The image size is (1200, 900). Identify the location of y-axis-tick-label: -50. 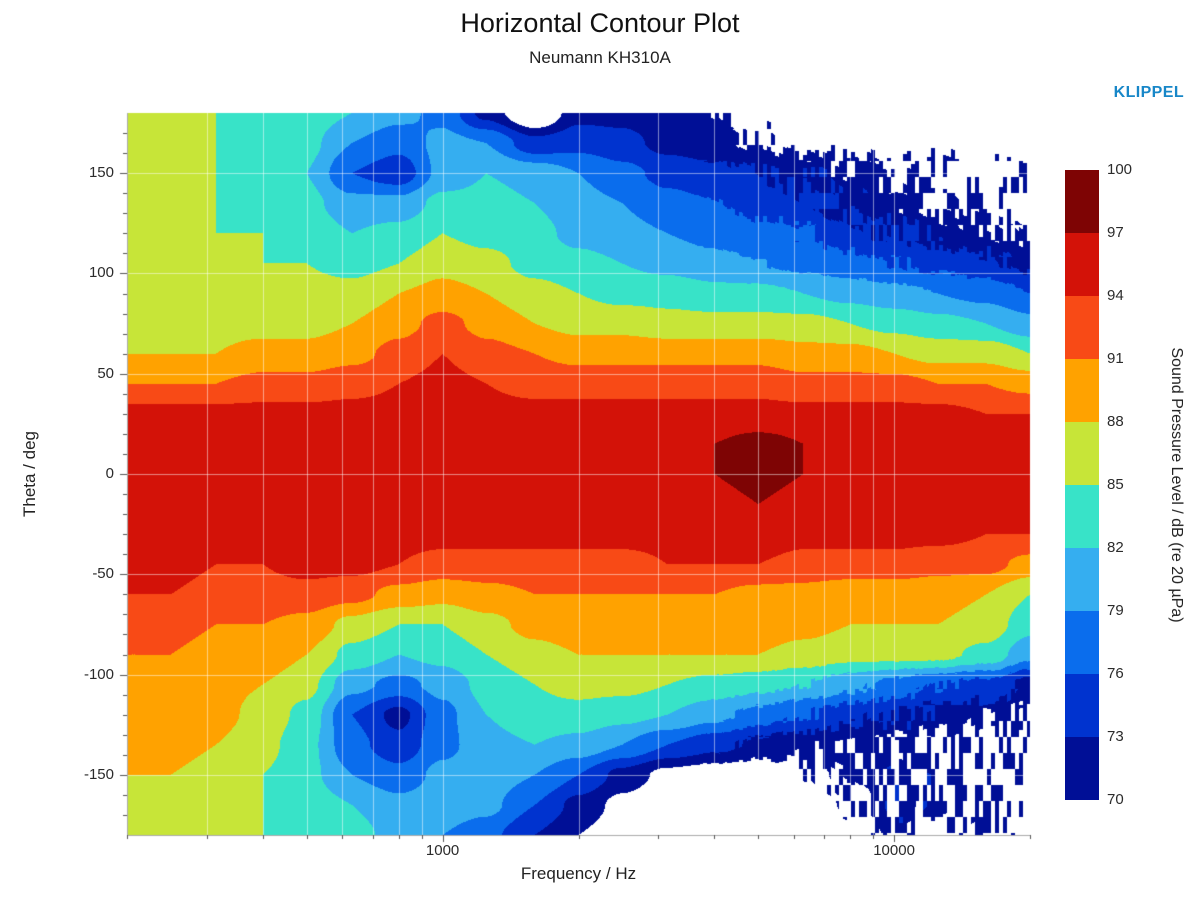
(103, 574).